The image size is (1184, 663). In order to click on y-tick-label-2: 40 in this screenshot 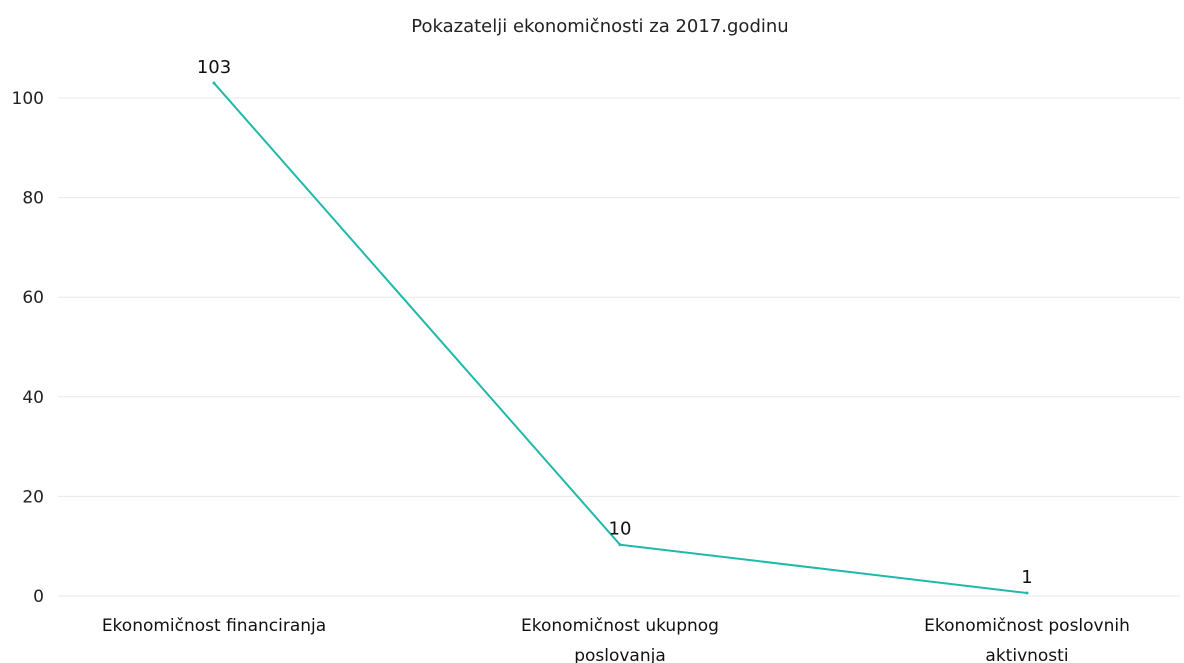, I will do `click(33, 398)`.